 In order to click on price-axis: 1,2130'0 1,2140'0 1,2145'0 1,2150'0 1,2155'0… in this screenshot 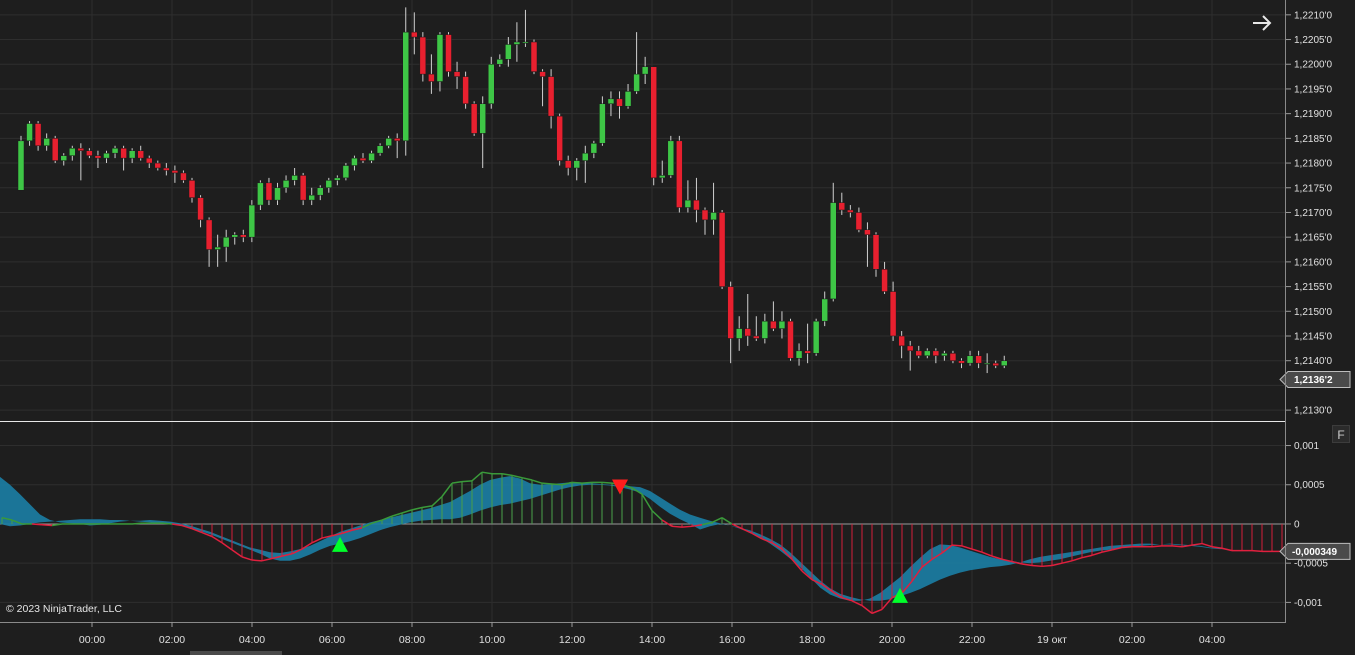, I will do `click(1315, 213)`.